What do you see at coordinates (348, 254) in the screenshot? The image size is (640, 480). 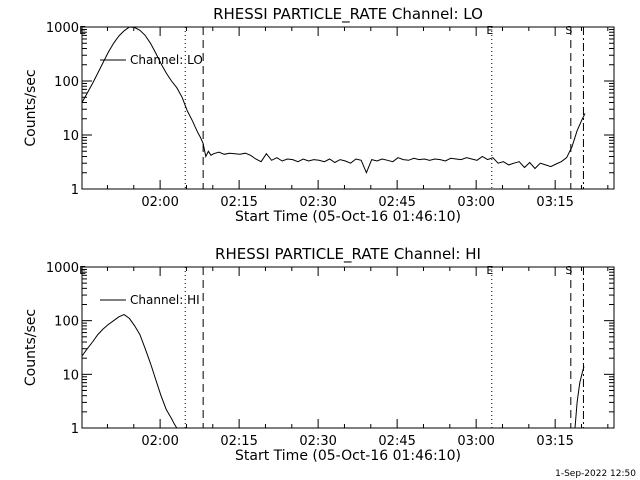 I see `chart-title: RHESSI PARTICLE_RATE Channel: HI` at bounding box center [348, 254].